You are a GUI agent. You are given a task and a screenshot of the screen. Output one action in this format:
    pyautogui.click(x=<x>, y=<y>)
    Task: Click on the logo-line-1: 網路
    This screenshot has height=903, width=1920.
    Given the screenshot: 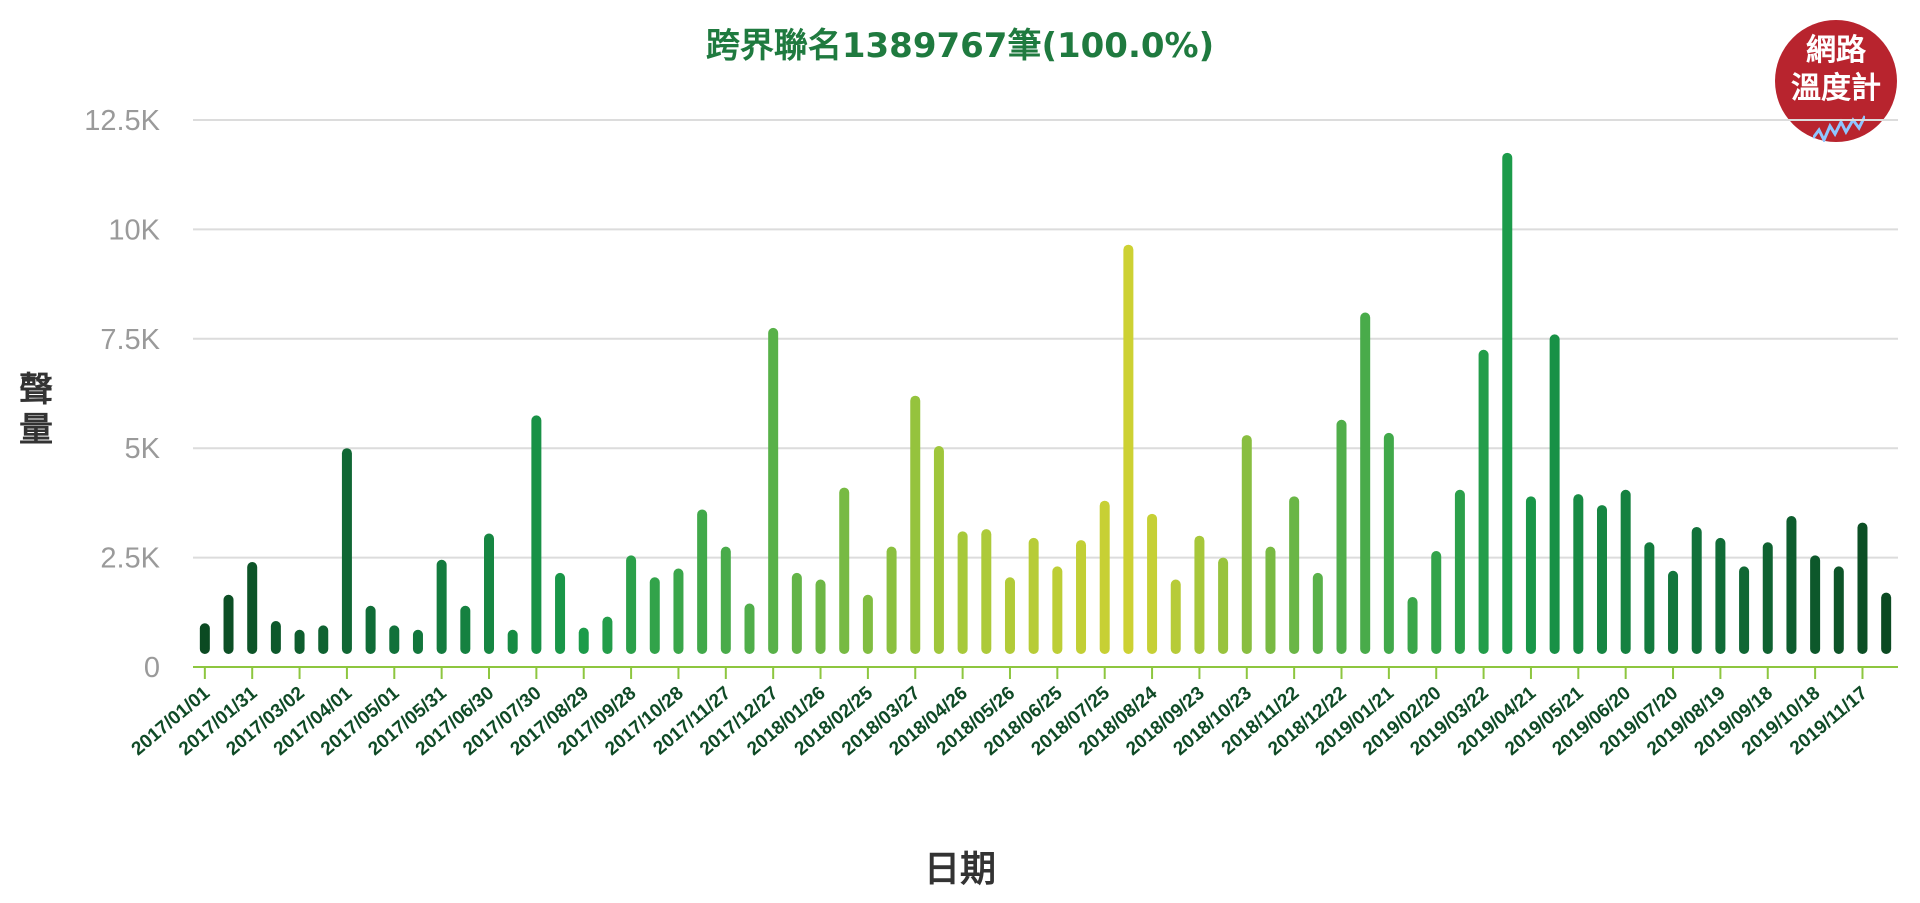 What is the action you would take?
    pyautogui.click(x=1836, y=50)
    